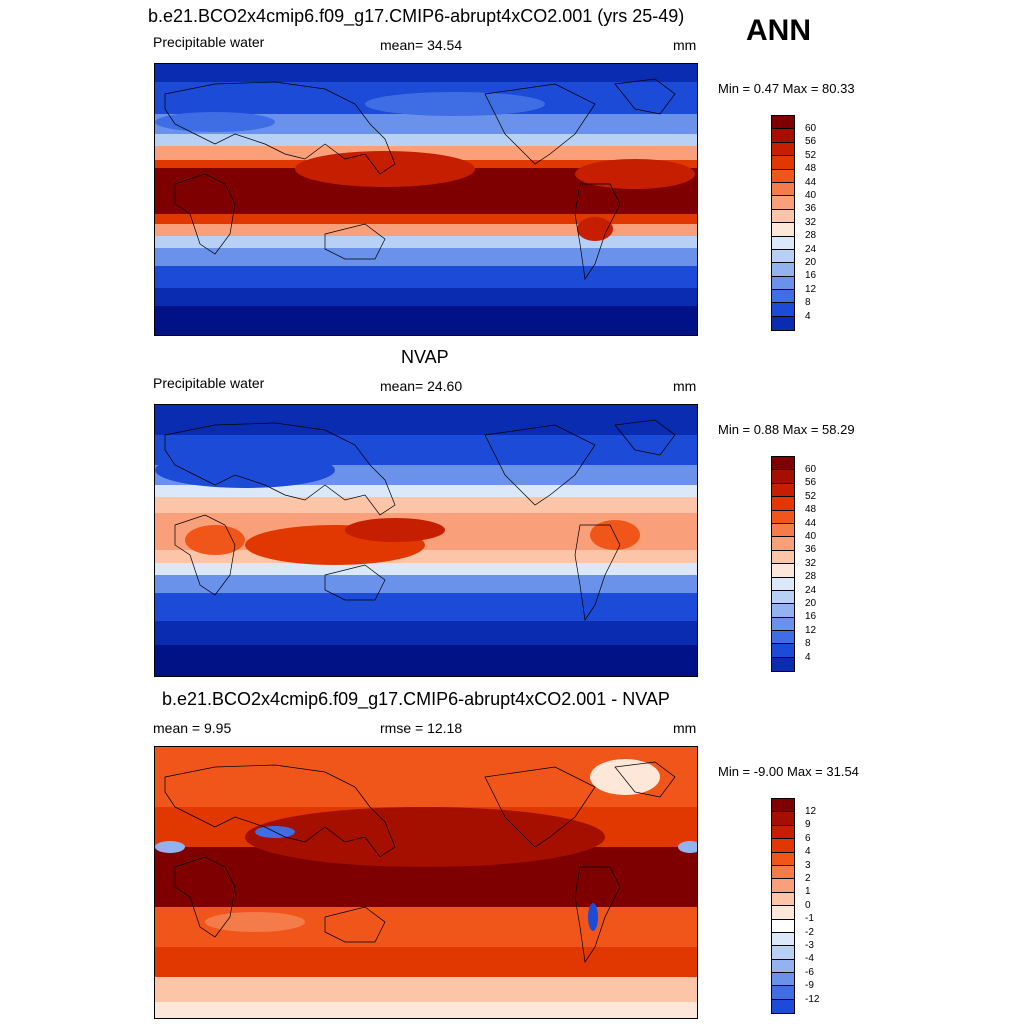  I want to click on colorbar-tick-label: -6, so click(809, 972).